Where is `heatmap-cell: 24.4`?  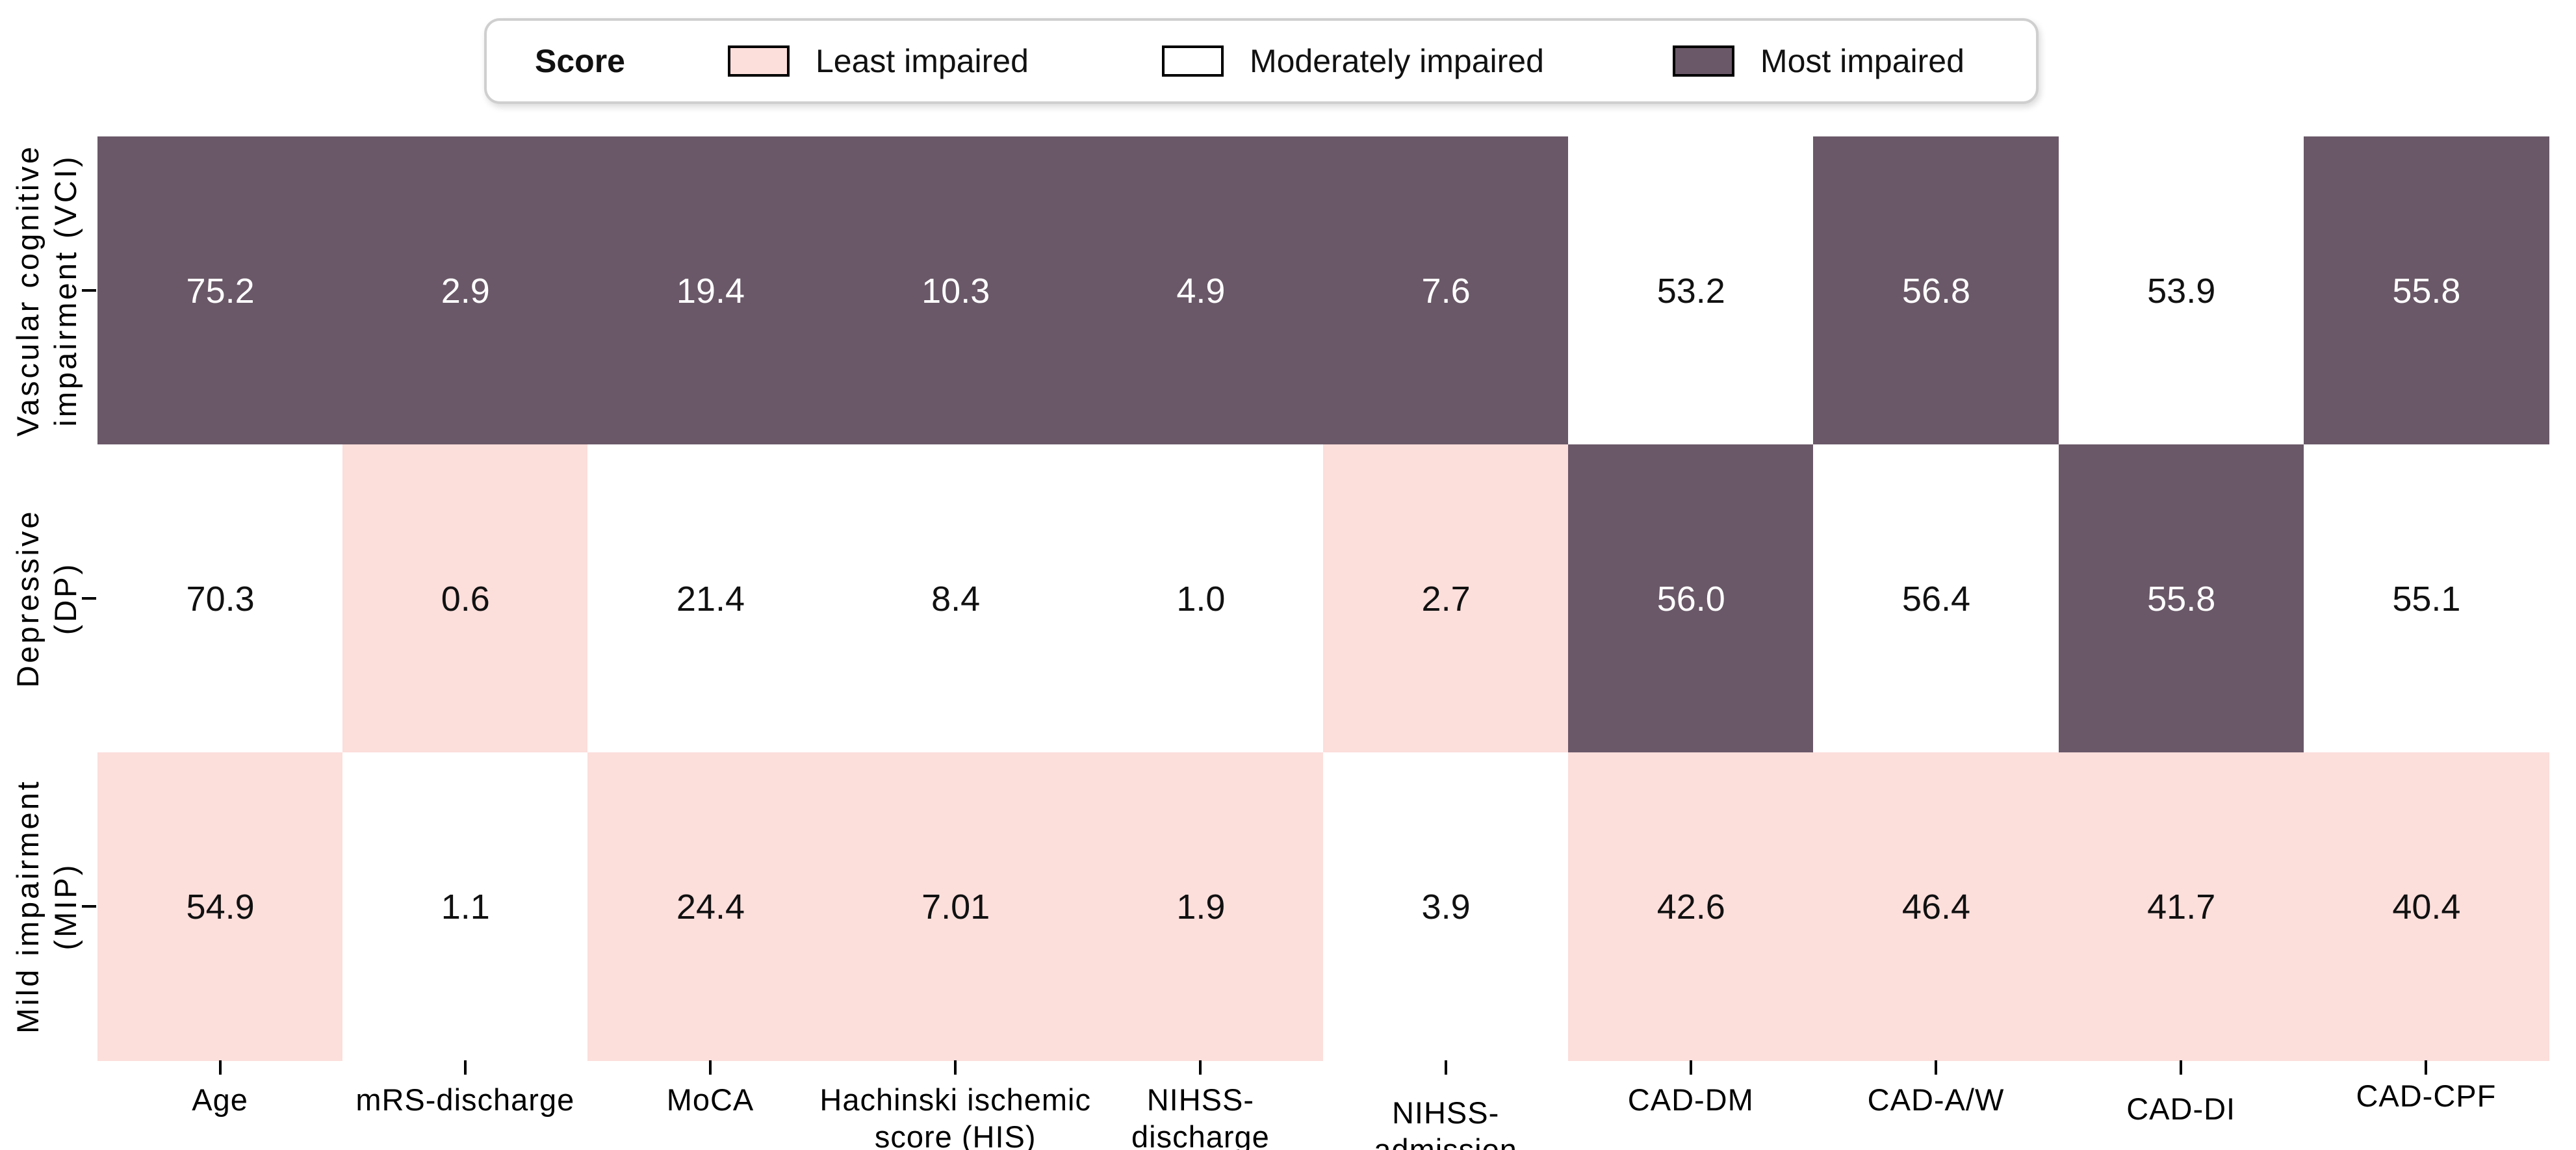
heatmap-cell: 24.4 is located at coordinates (711, 906).